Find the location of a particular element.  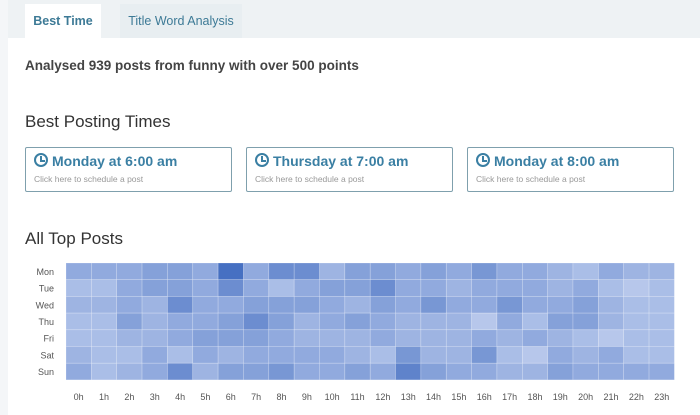

best-time-label: Monday at 6:00 am is located at coordinates (115, 161).